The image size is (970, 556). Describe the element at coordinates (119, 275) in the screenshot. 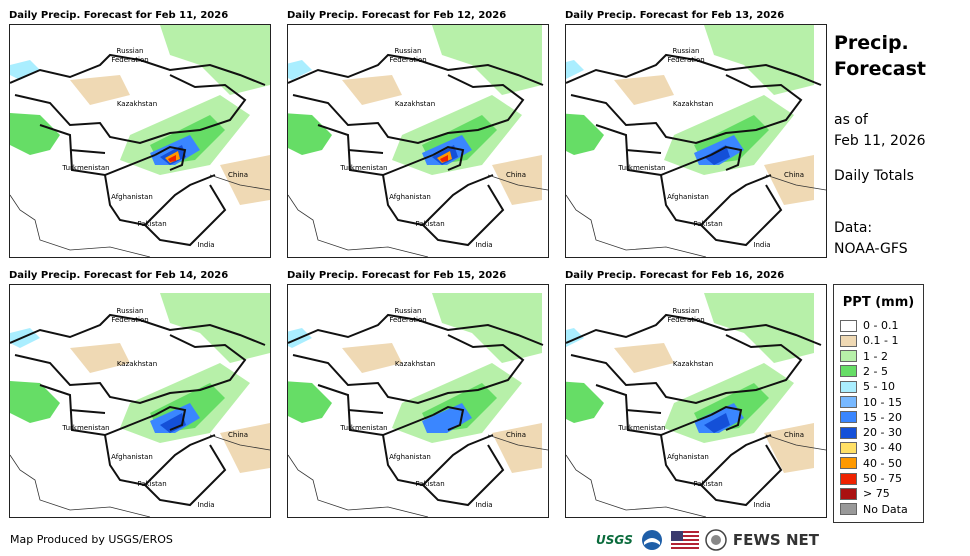

I see `panel-title: Daily Precip. Forecast for Feb 14, 2026` at that location.